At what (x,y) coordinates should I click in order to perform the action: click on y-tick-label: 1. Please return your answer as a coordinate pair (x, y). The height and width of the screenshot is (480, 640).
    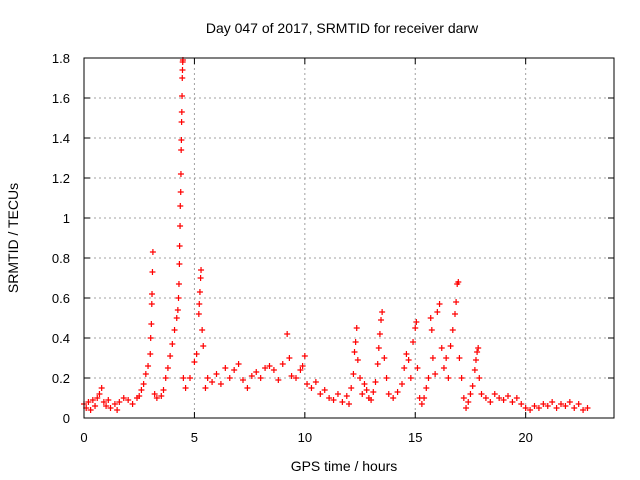
    Looking at the image, I should click on (66, 218).